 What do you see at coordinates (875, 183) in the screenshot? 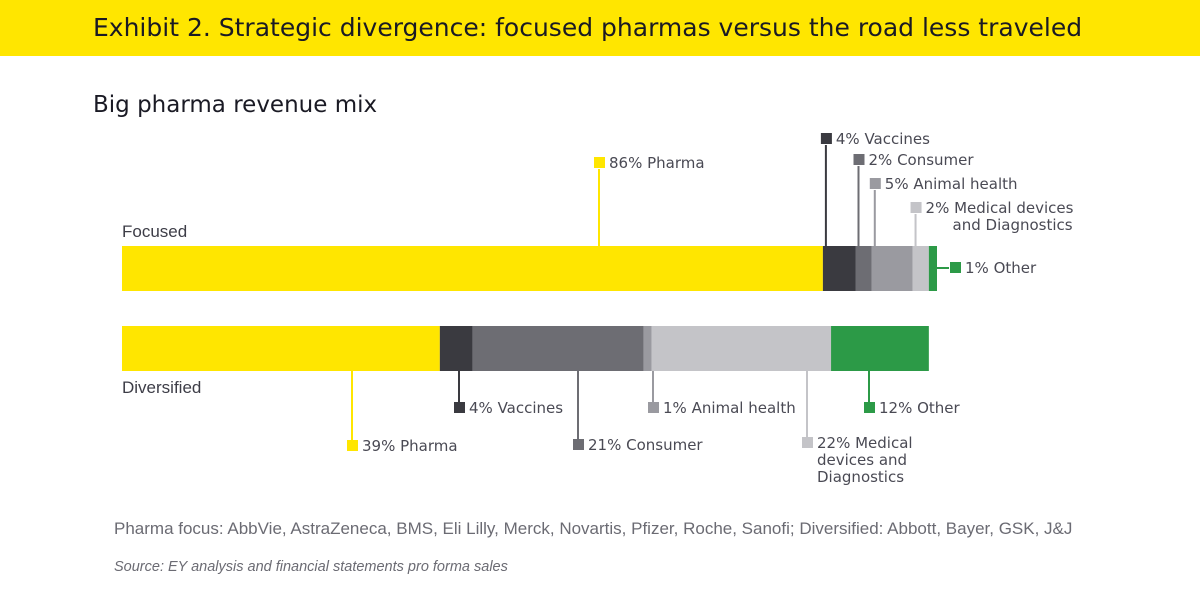
I see `callout-marker-focused-animal-health` at bounding box center [875, 183].